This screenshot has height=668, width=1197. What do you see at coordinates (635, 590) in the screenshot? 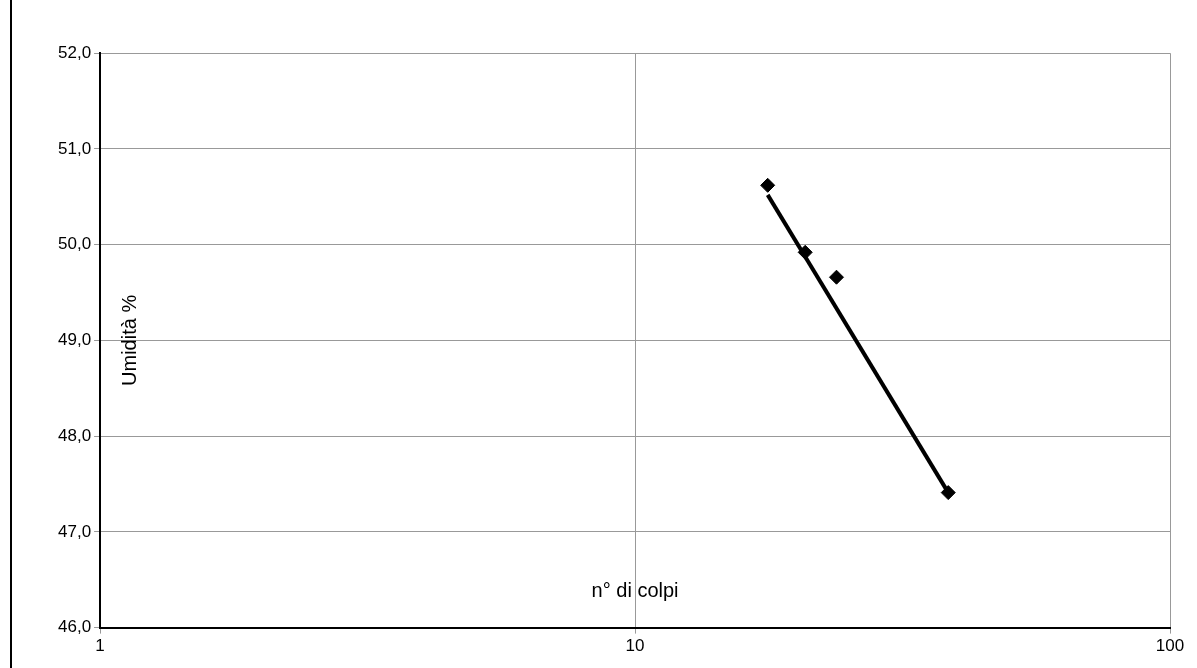
I see `x-axis-title: n° di colpi` at bounding box center [635, 590].